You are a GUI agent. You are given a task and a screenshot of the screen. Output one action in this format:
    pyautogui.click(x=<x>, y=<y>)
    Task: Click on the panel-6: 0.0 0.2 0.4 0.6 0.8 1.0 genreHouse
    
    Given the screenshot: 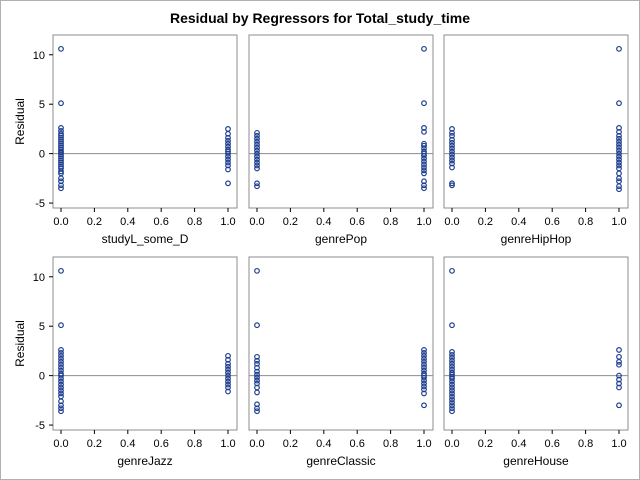 What is the action you would take?
    pyautogui.click(x=536, y=362)
    